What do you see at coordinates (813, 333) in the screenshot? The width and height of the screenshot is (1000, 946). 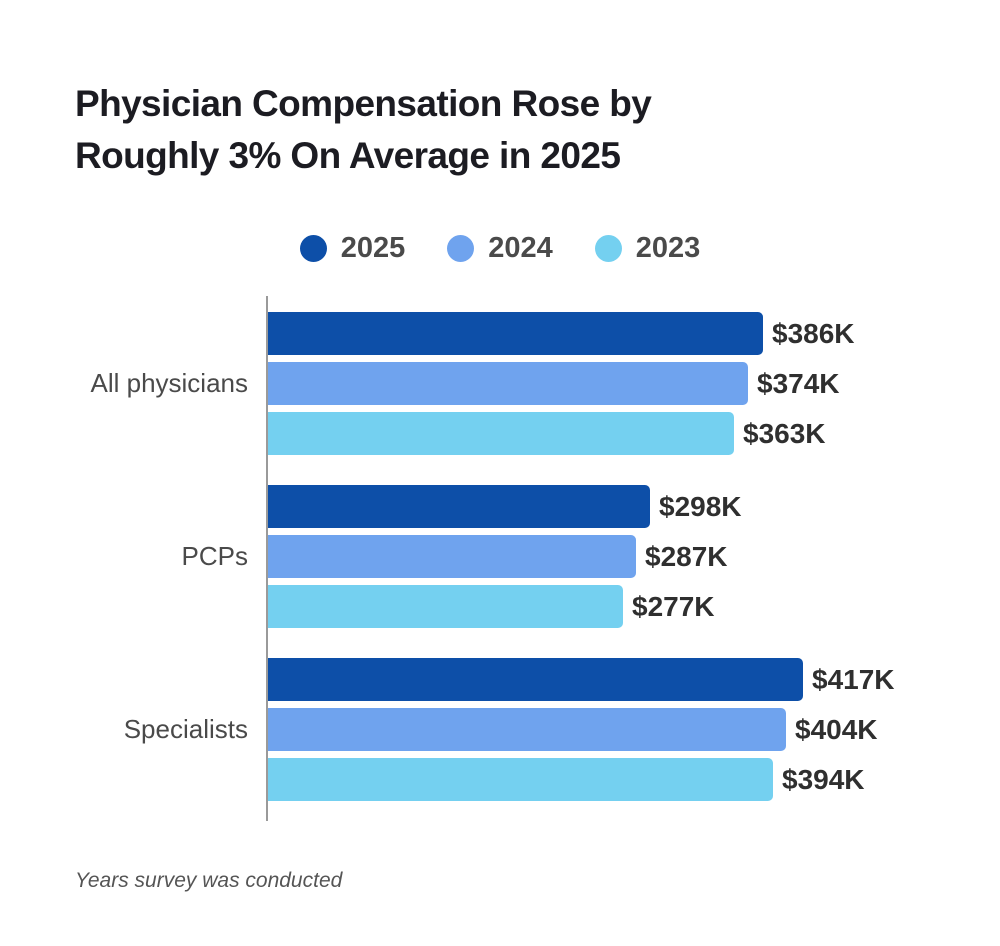 I see `bar-value-label: $386K` at bounding box center [813, 333].